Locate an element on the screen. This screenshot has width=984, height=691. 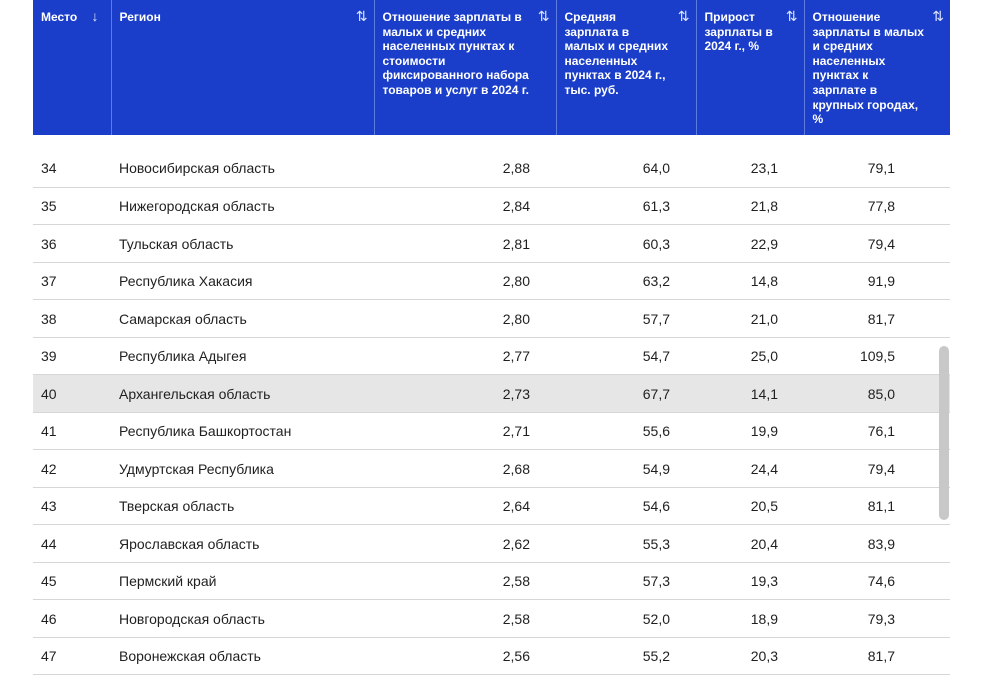
cell-salary: 54,6 is located at coordinates (626, 506).